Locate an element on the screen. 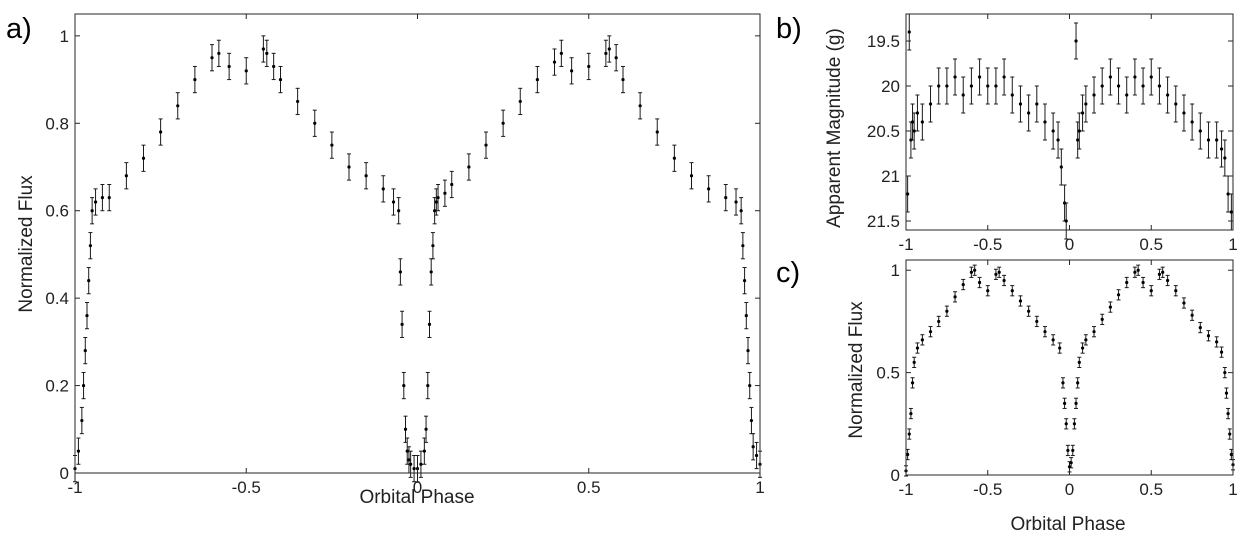 Image resolution: width=1239 pixels, height=538 pixels. panel-b-yticks: 19.5 20 20.5 21 21.5 is located at coordinates (1050, 131).